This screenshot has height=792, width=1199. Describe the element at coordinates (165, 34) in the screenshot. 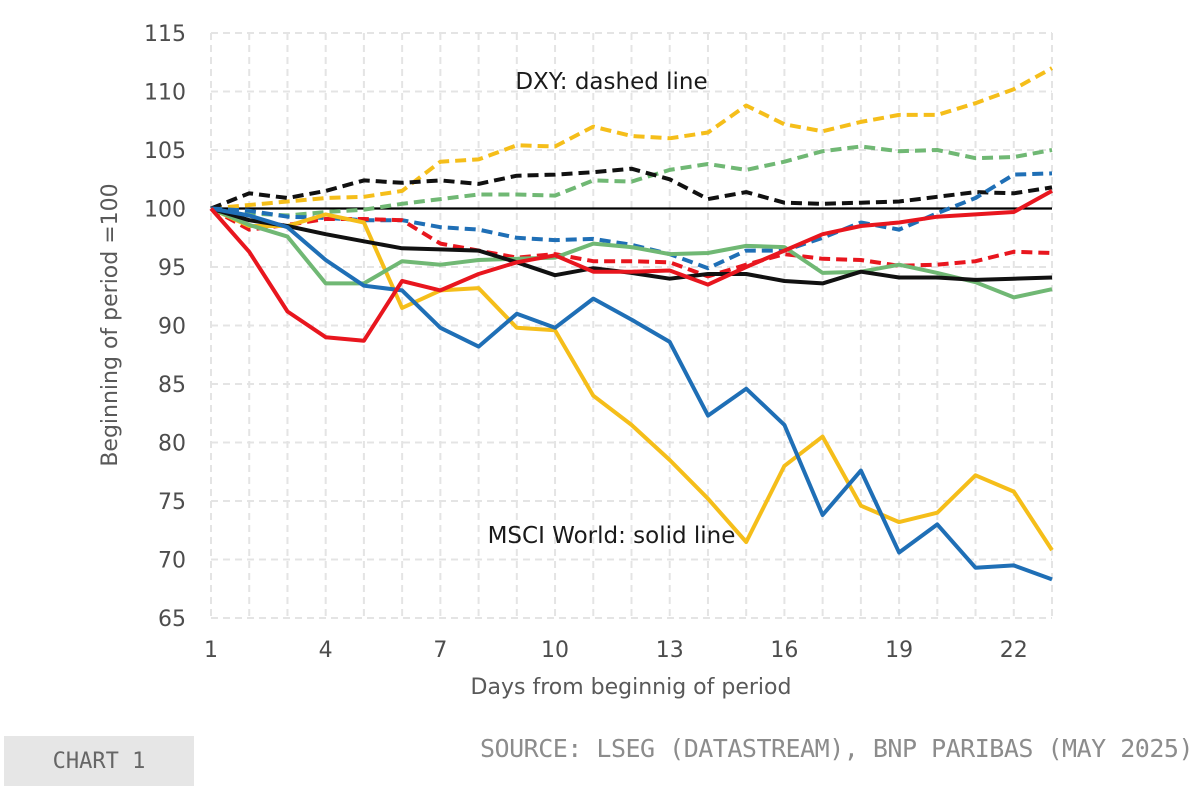

I see `y-tick-label-10: 115` at that location.